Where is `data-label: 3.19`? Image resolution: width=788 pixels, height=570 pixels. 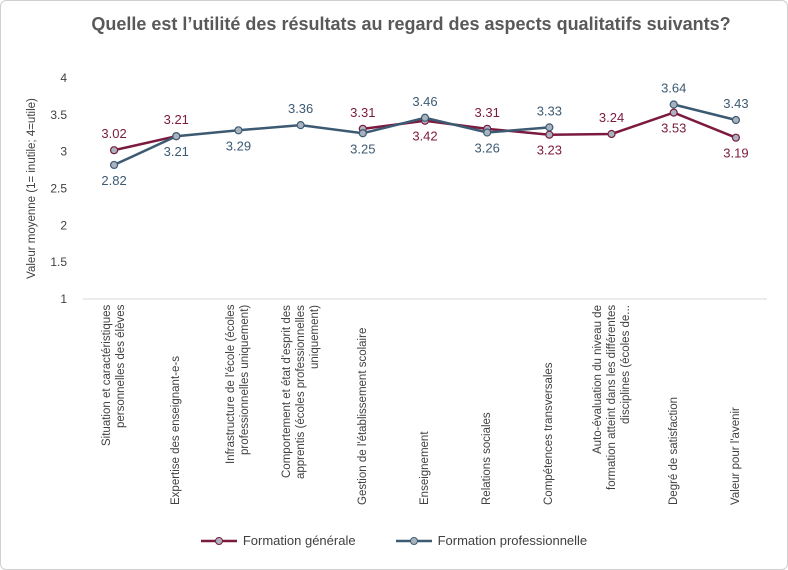
data-label: 3.19 is located at coordinates (735, 153).